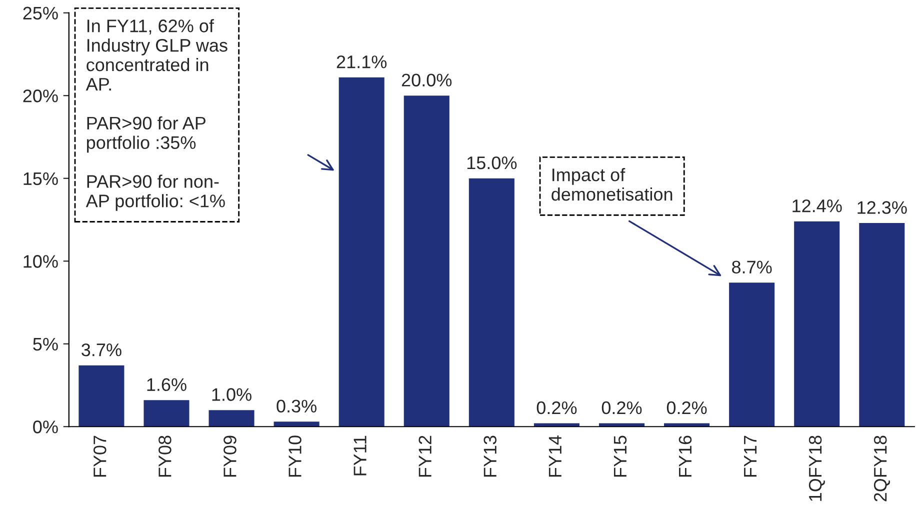  I want to click on data-label: 1.0%, so click(232, 394).